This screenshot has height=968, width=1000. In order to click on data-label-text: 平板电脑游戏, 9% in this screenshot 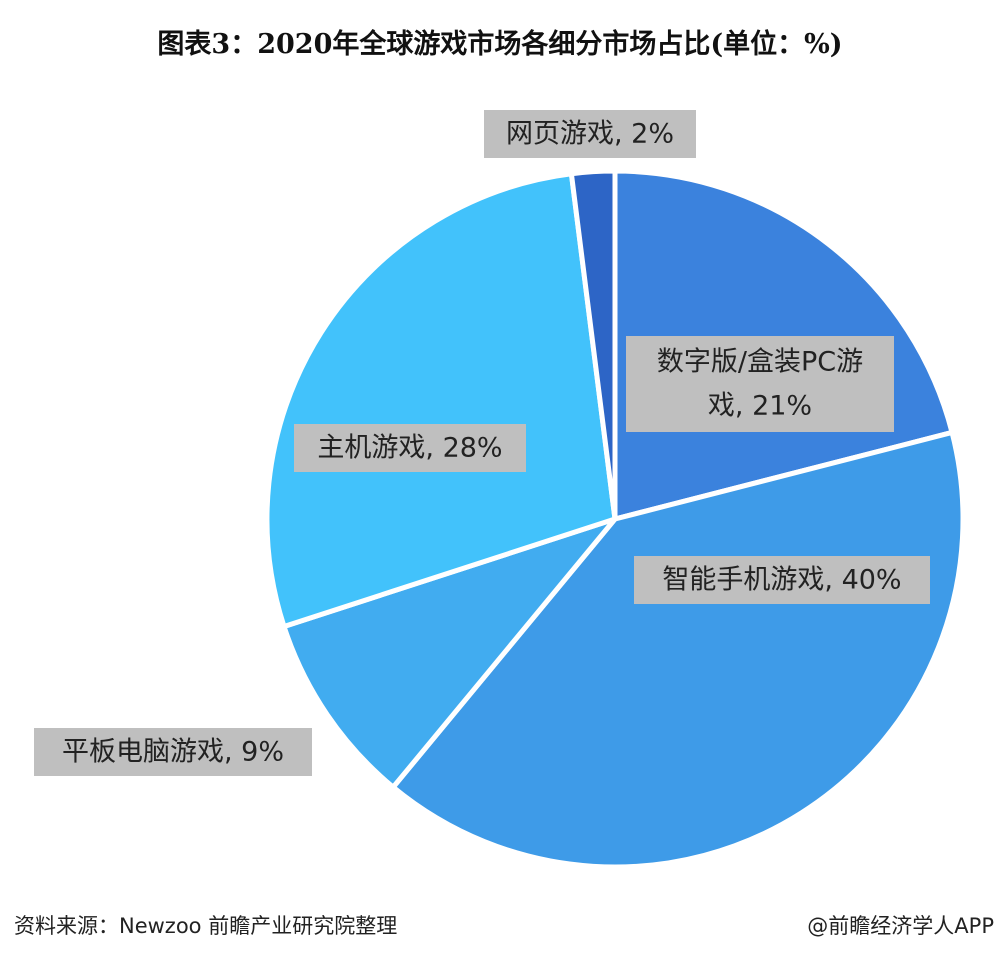, I will do `click(173, 752)`.